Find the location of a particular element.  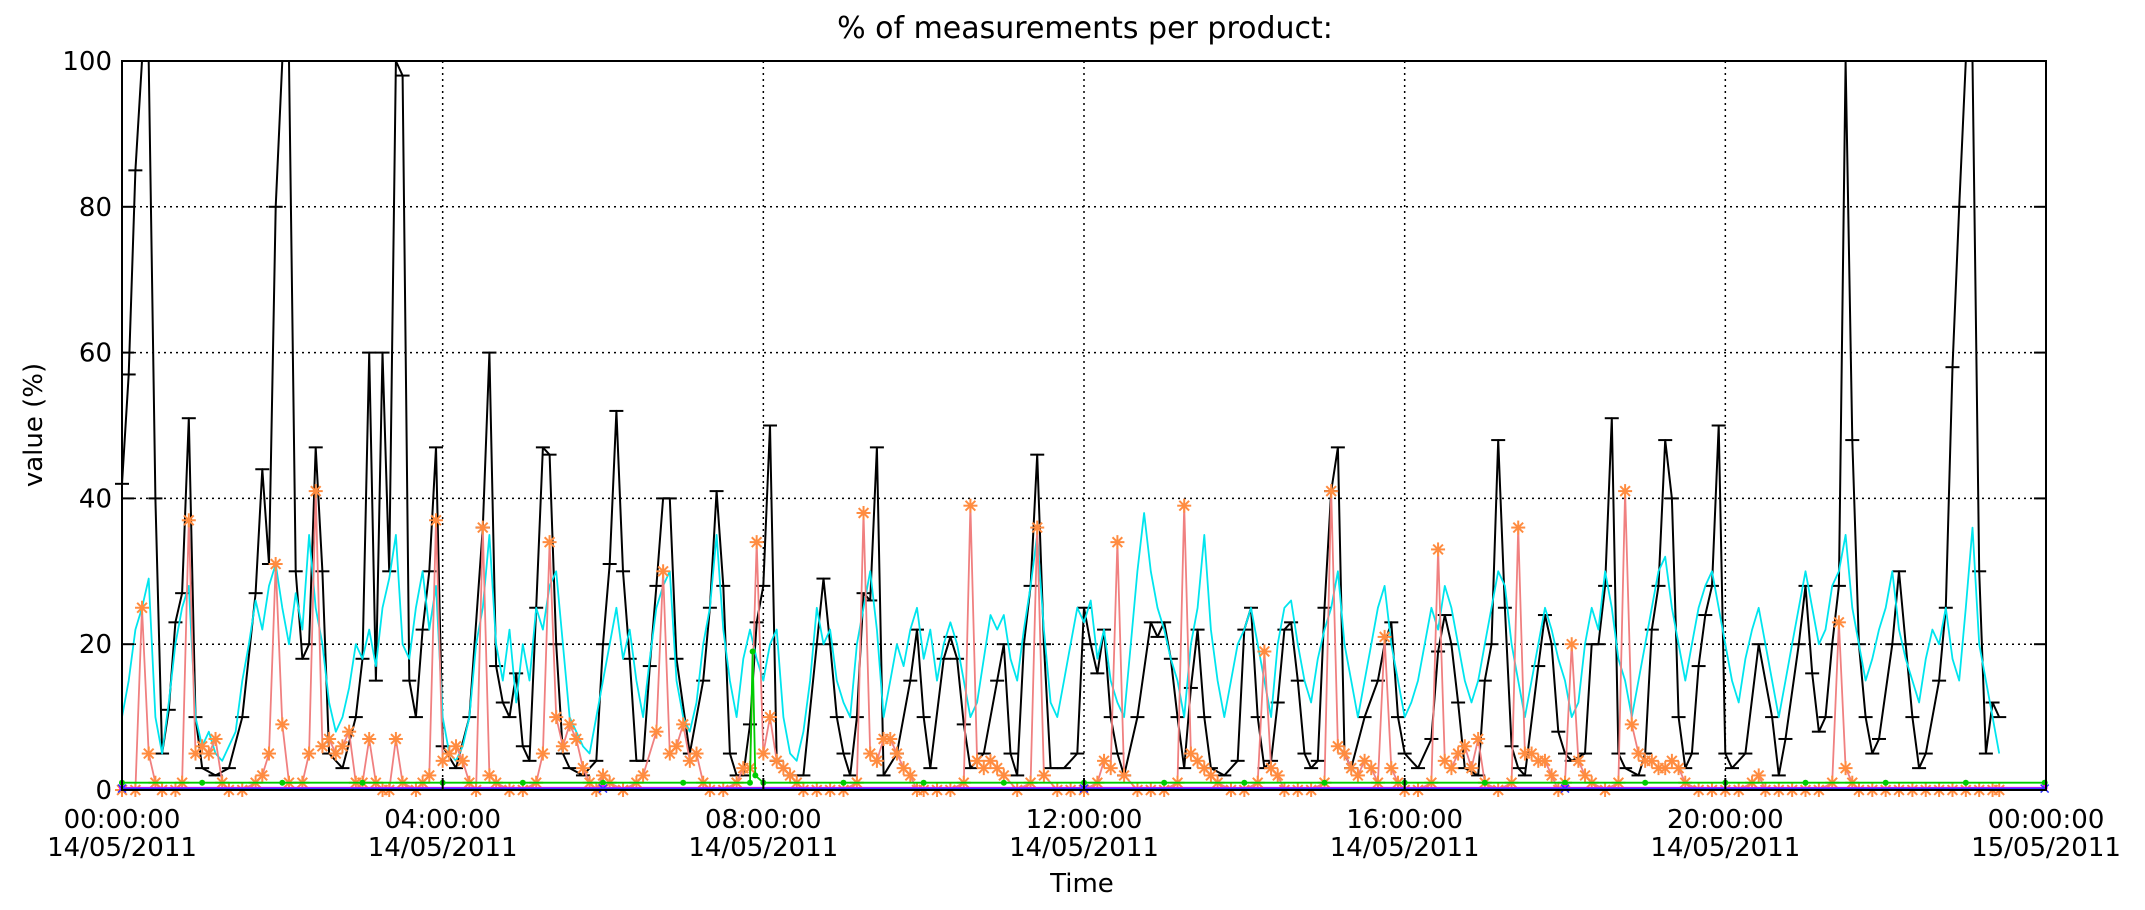

y-tick-label: 100 is located at coordinates (87, 62).